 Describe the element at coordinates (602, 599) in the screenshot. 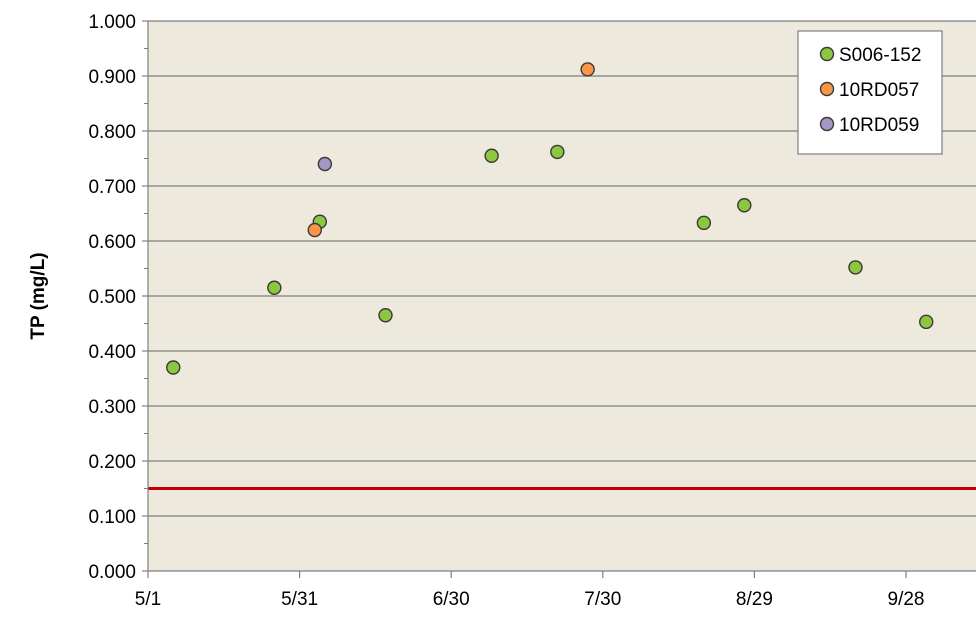

I see `x-tick-label: 7/30` at that location.